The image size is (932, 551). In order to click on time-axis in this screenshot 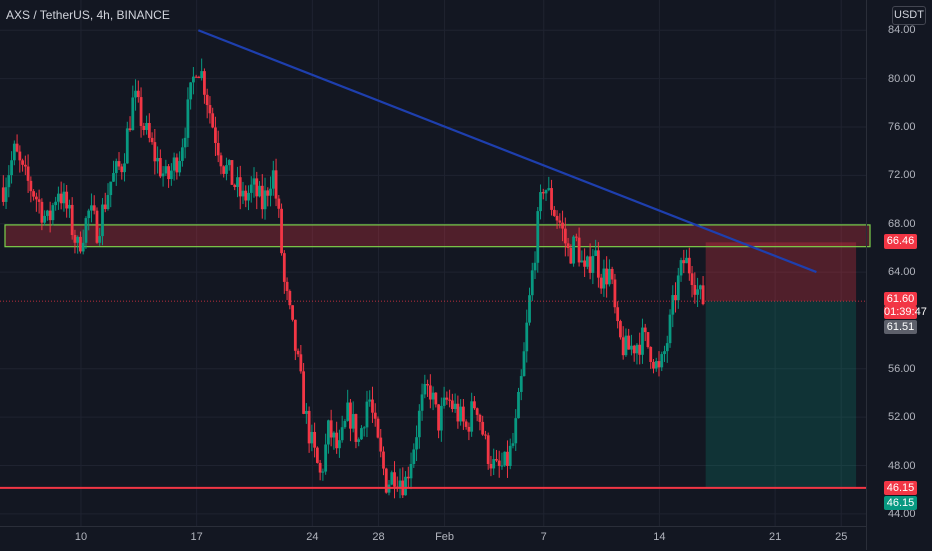, I will do `click(433, 538)`.